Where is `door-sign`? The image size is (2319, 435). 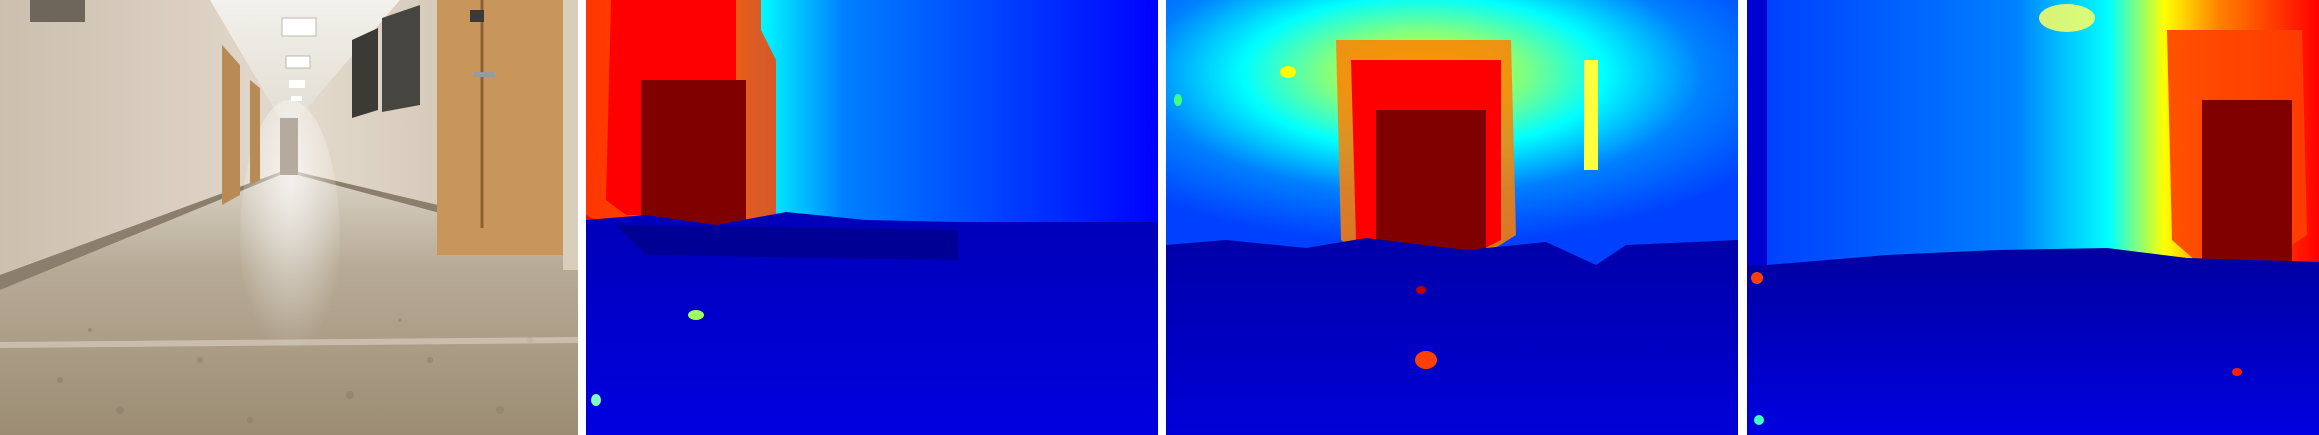 door-sign is located at coordinates (477, 16).